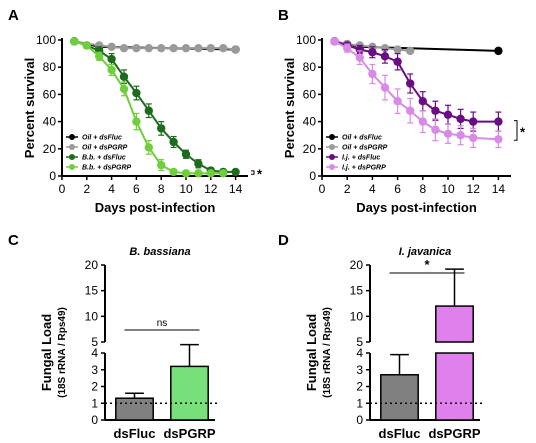 This screenshot has width=536, height=443. Describe the element at coordinates (322, 189) in the screenshot. I see `x-tick-label: 0` at that location.